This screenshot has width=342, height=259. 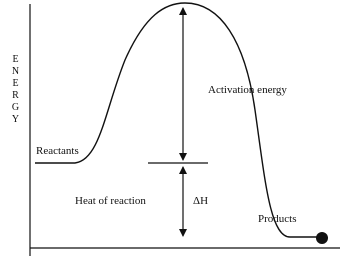 I want to click on heat-label: Heat of reaction, so click(x=110, y=201).